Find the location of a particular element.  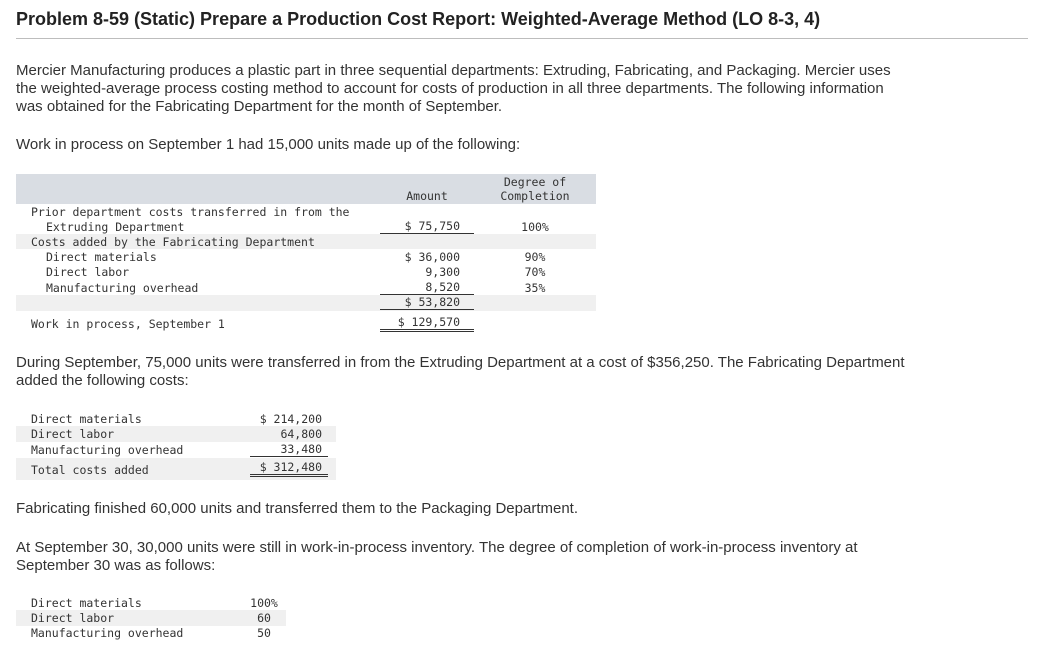

added-moh-label: Manufacturing overhead is located at coordinates (107, 450).